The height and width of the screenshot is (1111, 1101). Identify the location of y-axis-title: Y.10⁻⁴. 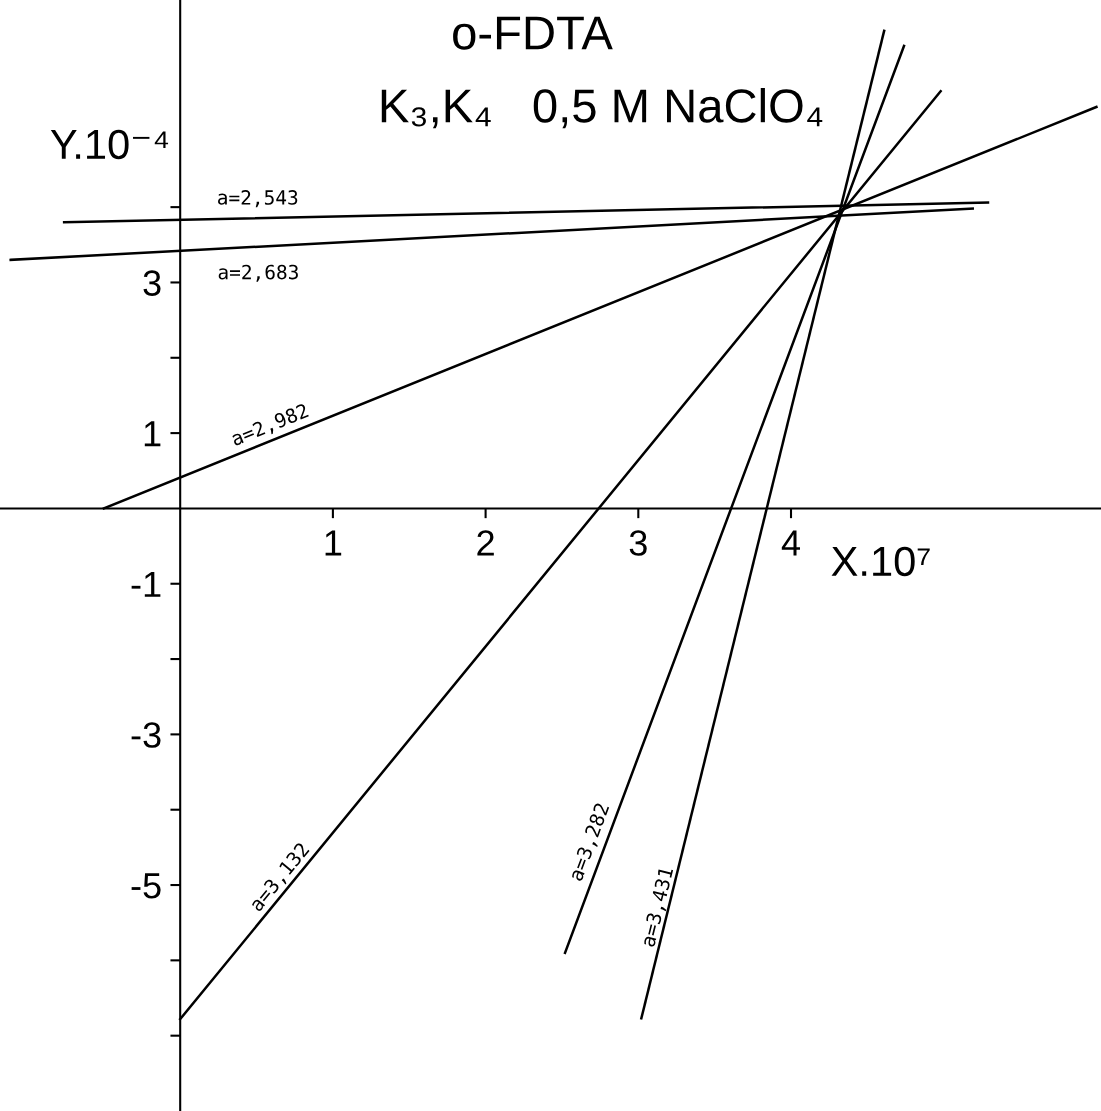
(109, 144).